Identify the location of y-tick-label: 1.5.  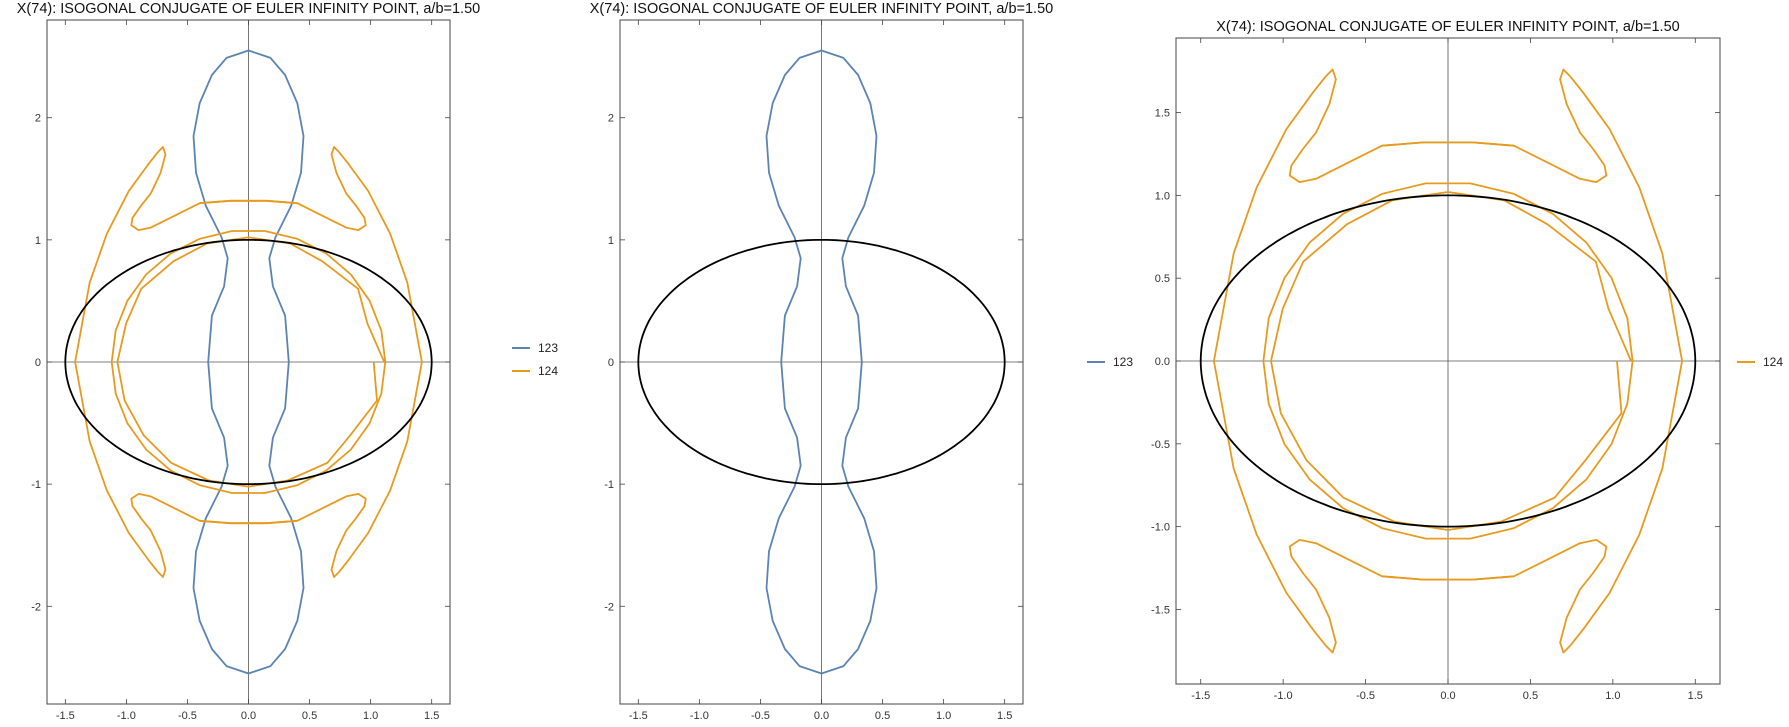
(1162, 114).